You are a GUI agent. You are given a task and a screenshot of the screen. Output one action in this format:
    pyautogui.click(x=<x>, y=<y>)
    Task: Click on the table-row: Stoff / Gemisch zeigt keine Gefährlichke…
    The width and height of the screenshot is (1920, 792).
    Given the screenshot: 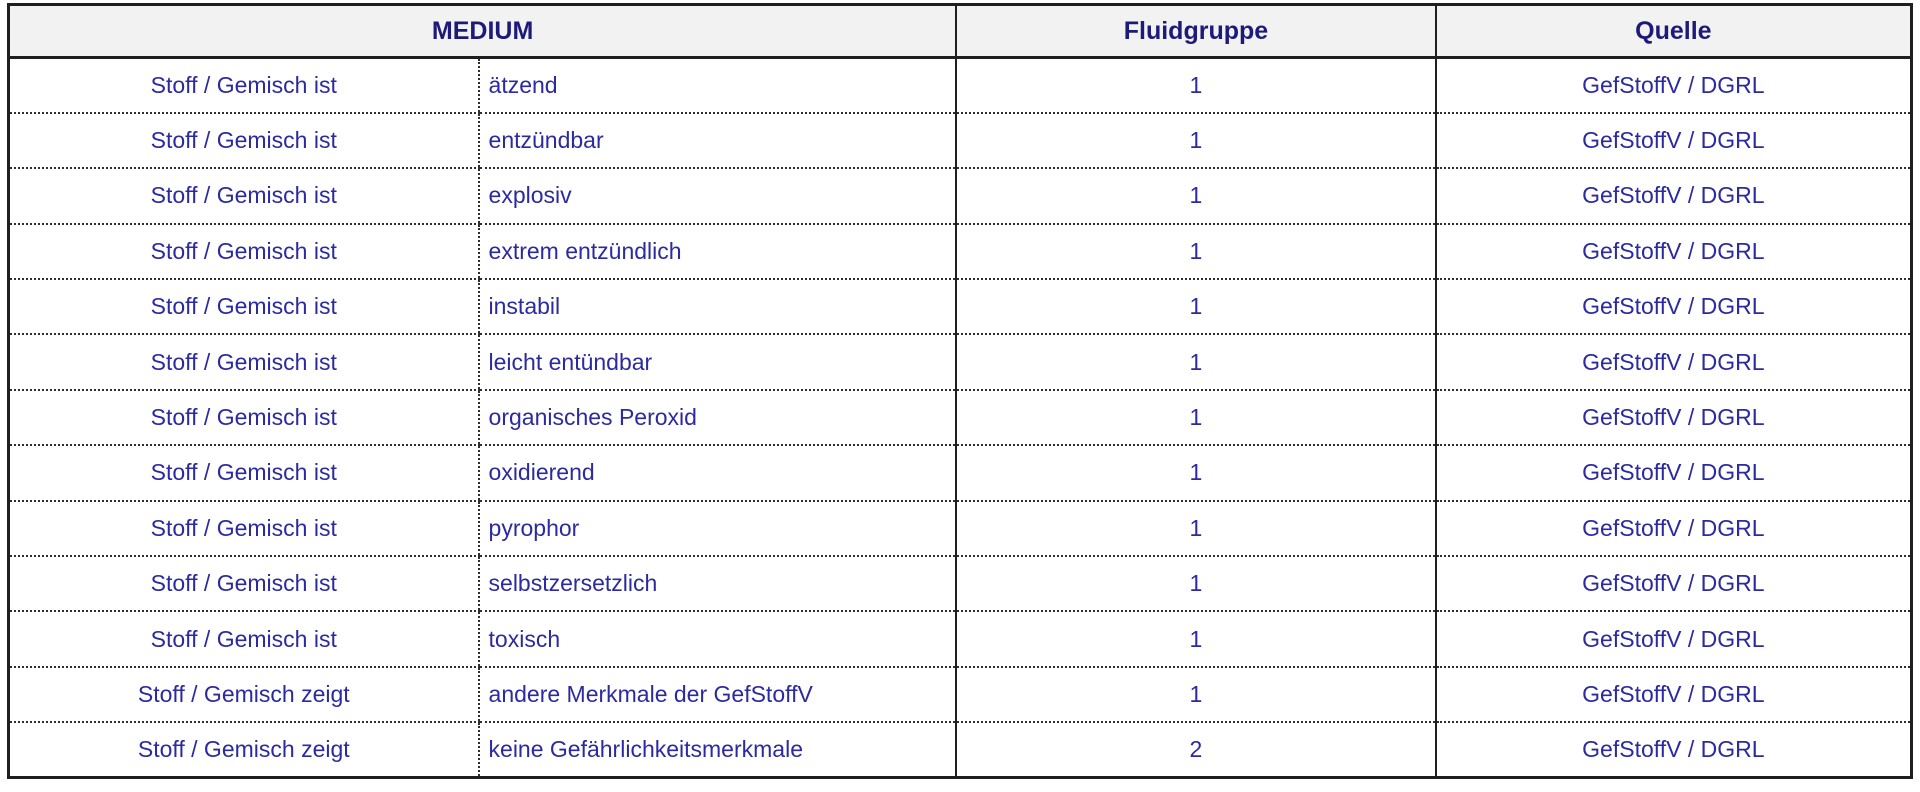 What is the action you would take?
    pyautogui.click(x=960, y=750)
    